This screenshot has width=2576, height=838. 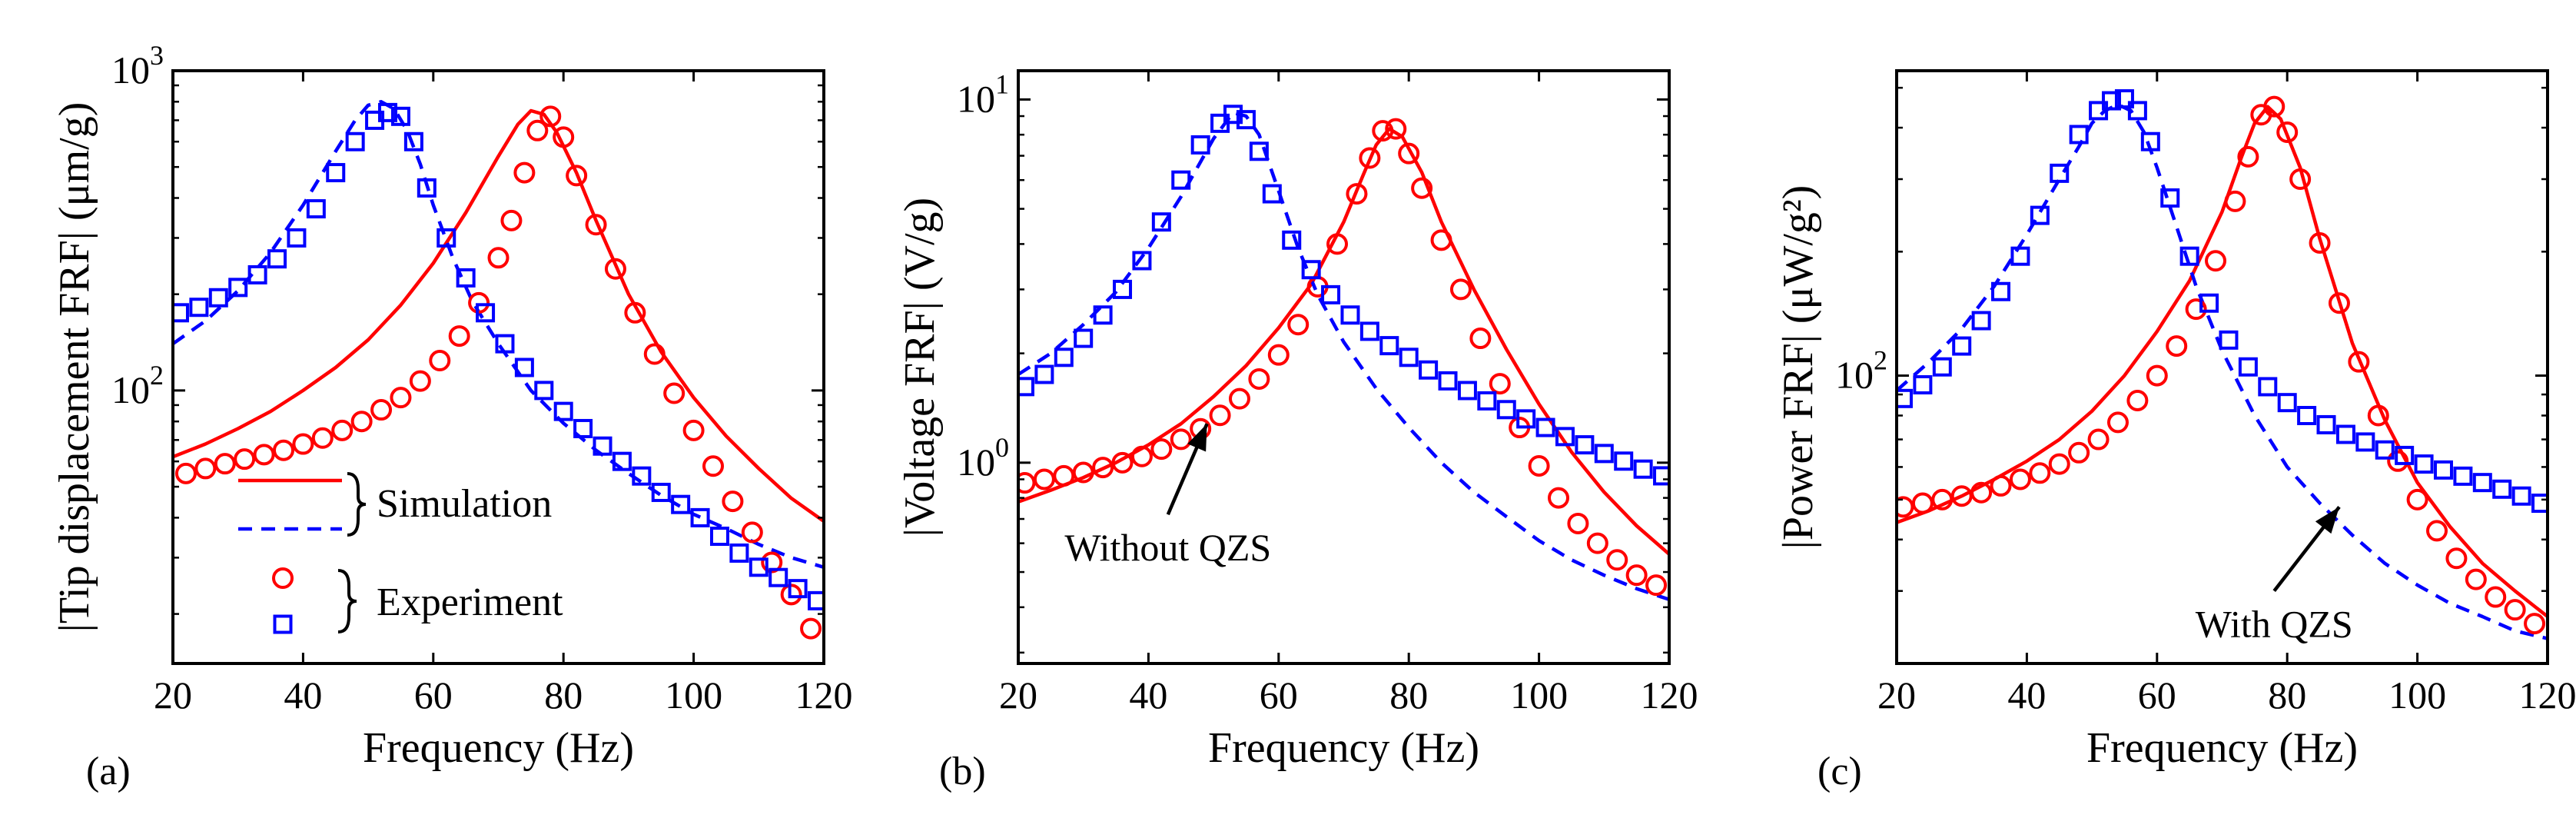 What do you see at coordinates (347, 601) in the screenshot?
I see `legend-brace-experiment` at bounding box center [347, 601].